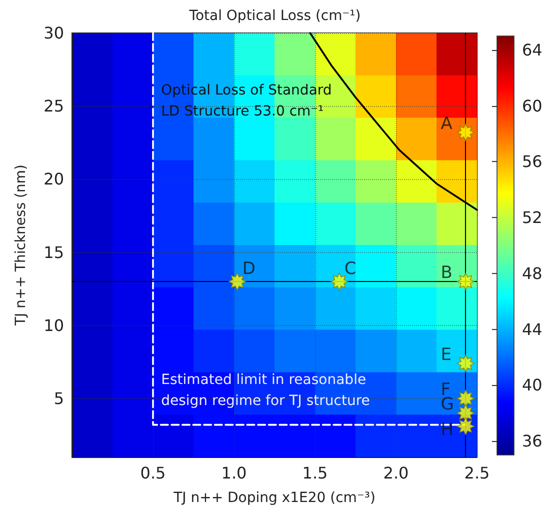  Describe the element at coordinates (532, 218) in the screenshot. I see `color-bar-label: 52` at that location.